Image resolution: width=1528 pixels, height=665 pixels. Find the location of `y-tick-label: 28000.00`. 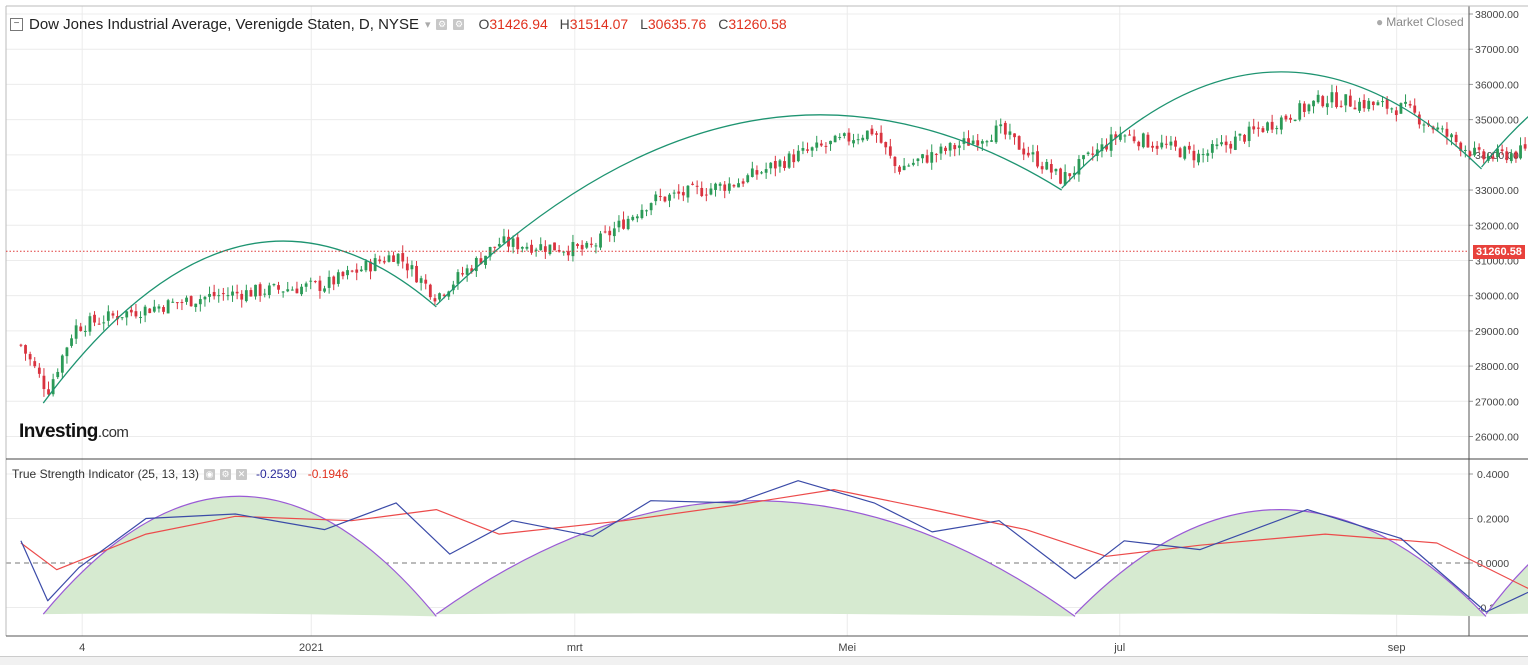

y-tick-label: 28000.00 is located at coordinates (1497, 367).